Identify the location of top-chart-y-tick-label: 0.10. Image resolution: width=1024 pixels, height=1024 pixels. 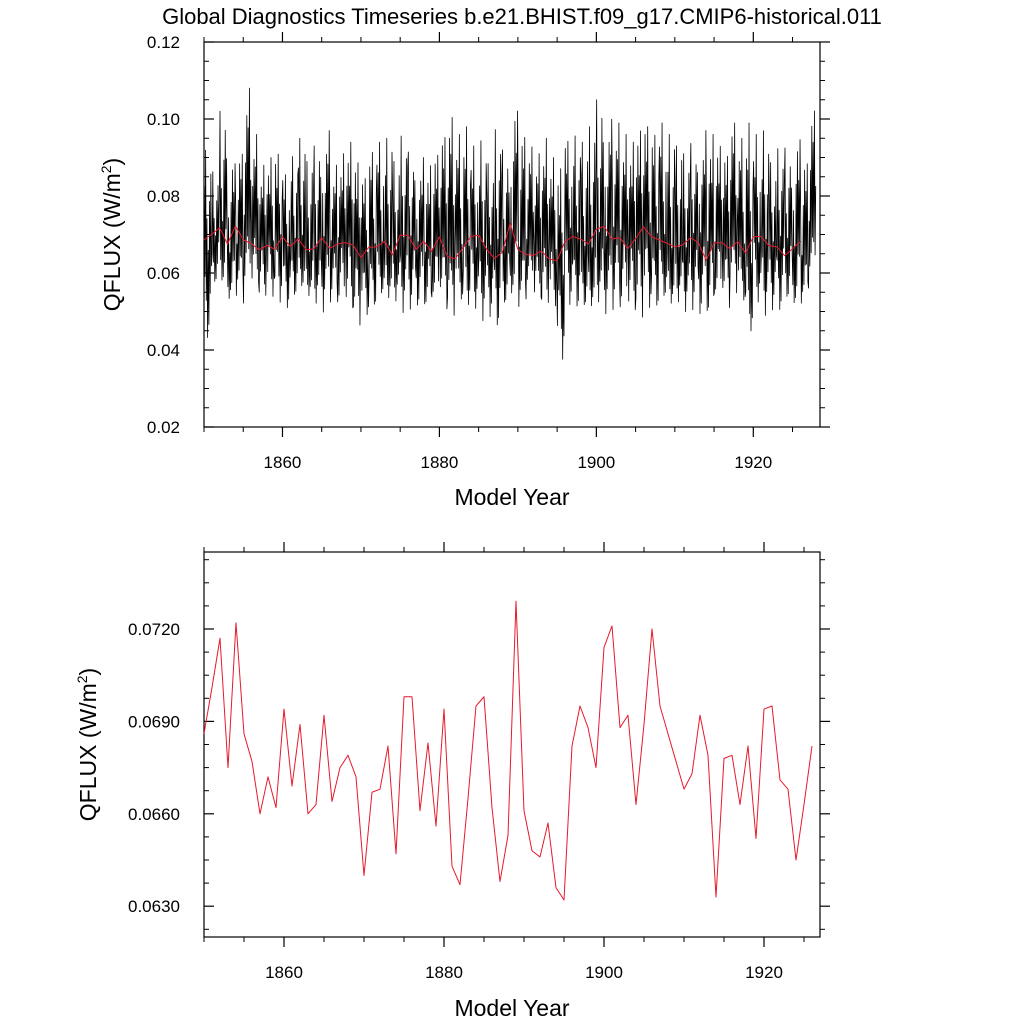
(163, 119).